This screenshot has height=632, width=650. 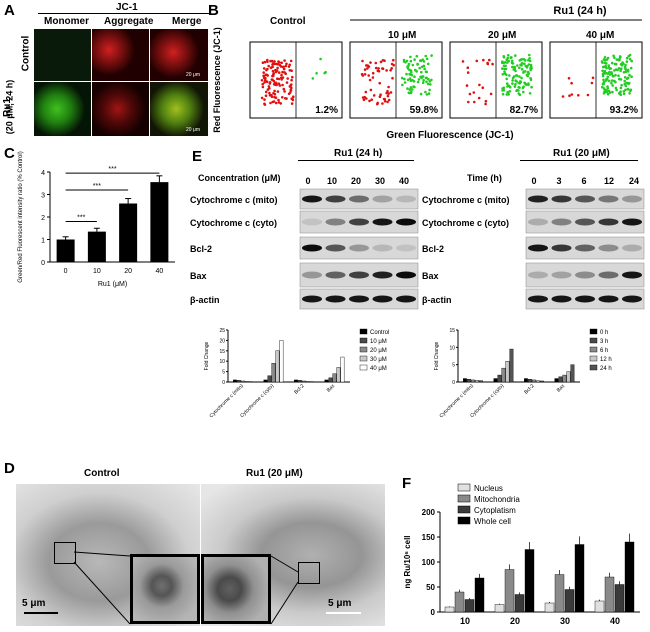 I want to click on micrograph-ru1-aggregate, so click(x=120, y=109).